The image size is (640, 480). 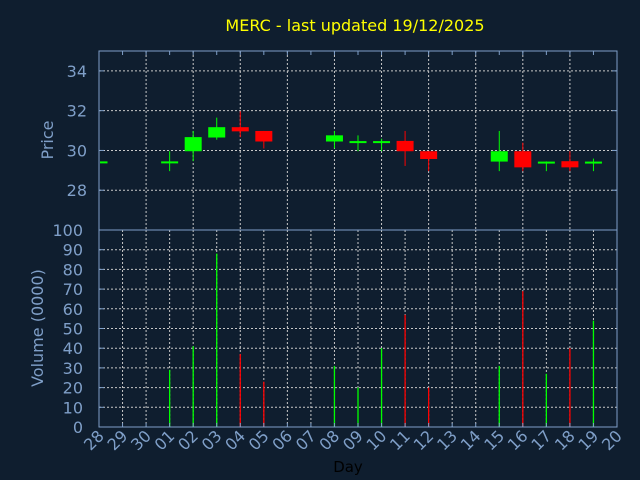 What do you see at coordinates (73, 329) in the screenshot?
I see `volume-tick-label: 50` at bounding box center [73, 329].